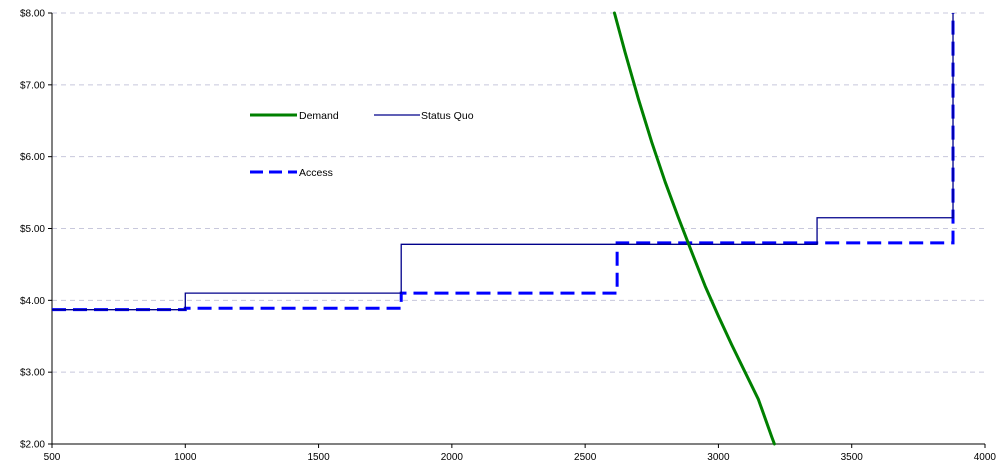 This screenshot has width=999, height=473. What do you see at coordinates (318, 457) in the screenshot?
I see `x-tick-label: 1500` at bounding box center [318, 457].